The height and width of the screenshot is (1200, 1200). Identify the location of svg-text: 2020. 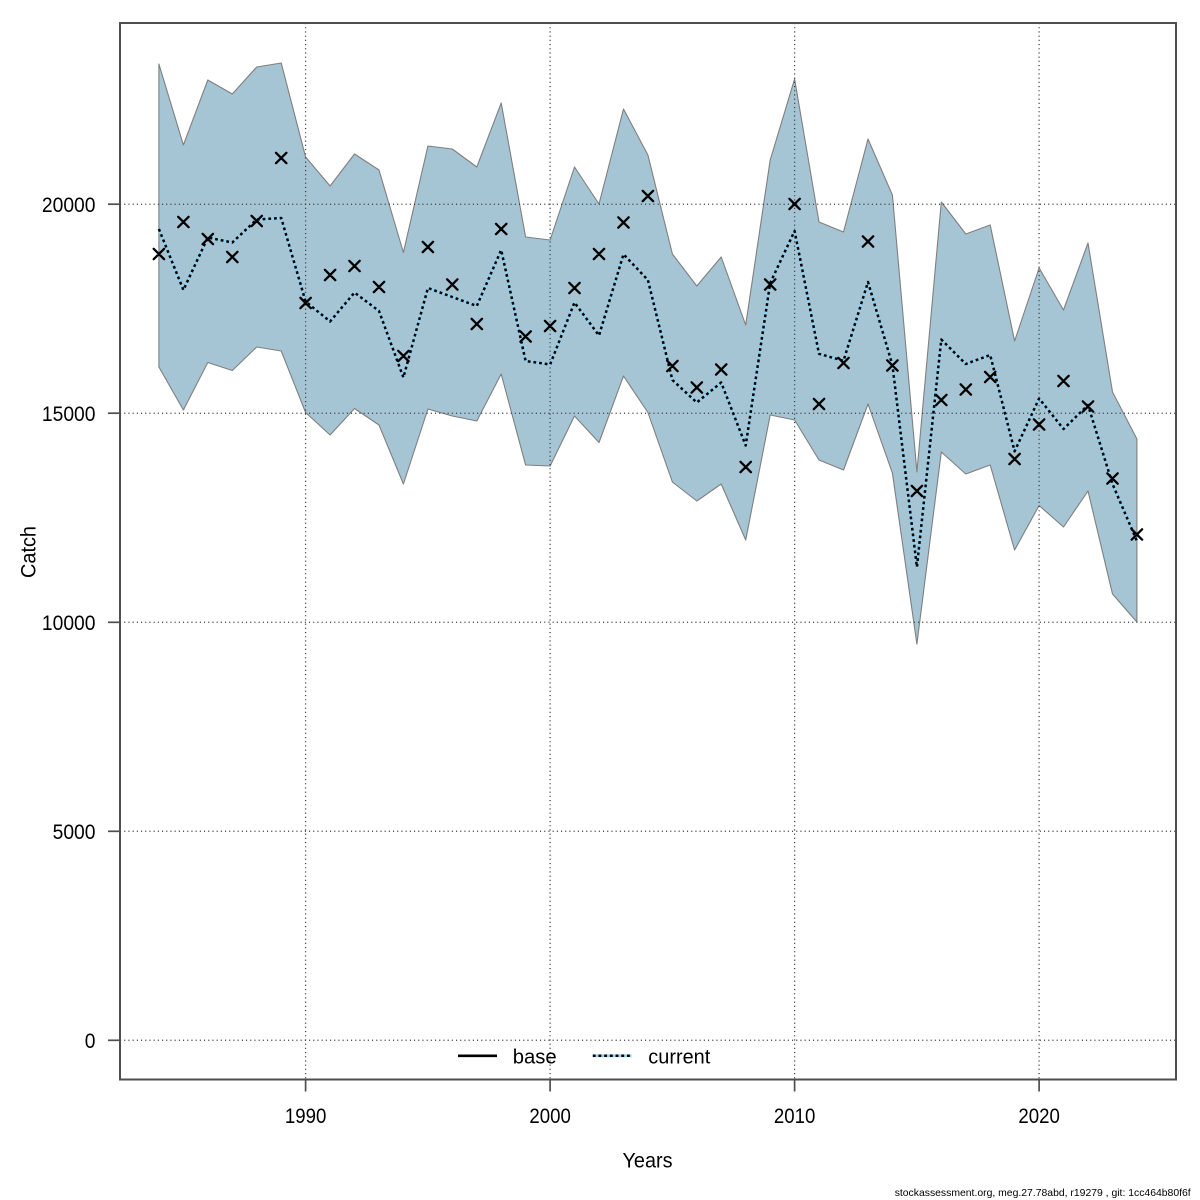
(1038, 1116).